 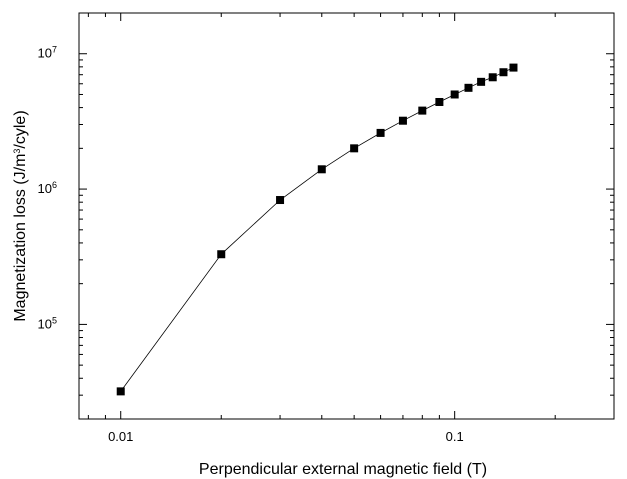 What do you see at coordinates (47, 53) in the screenshot?
I see `y-tick-label: 10⁷` at bounding box center [47, 53].